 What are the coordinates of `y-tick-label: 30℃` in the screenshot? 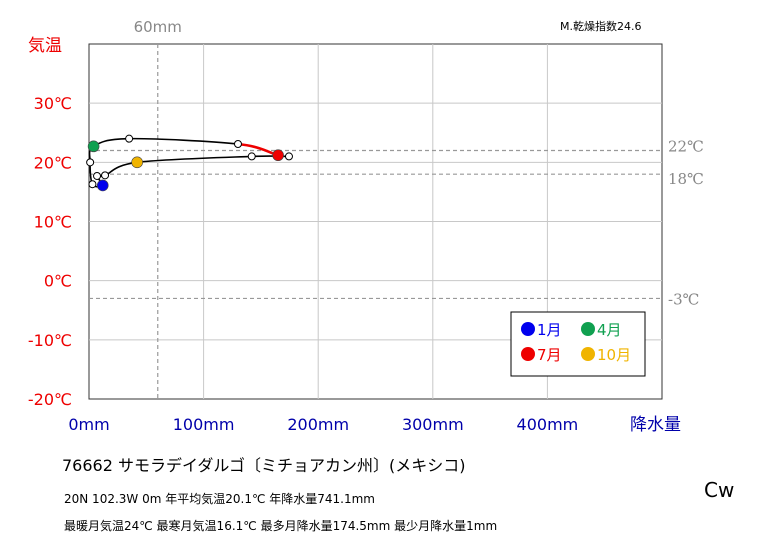 It's located at (53, 103).